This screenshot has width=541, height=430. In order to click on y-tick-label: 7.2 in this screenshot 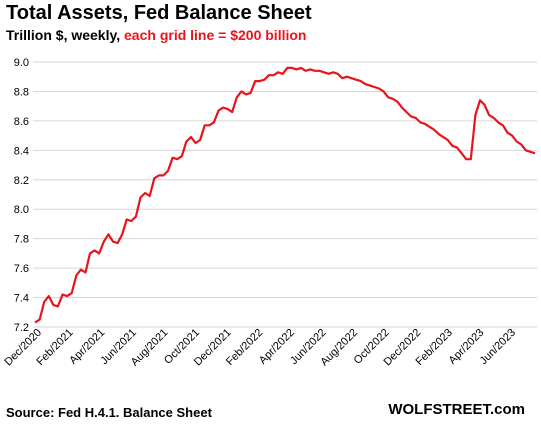, I will do `click(21, 328)`.